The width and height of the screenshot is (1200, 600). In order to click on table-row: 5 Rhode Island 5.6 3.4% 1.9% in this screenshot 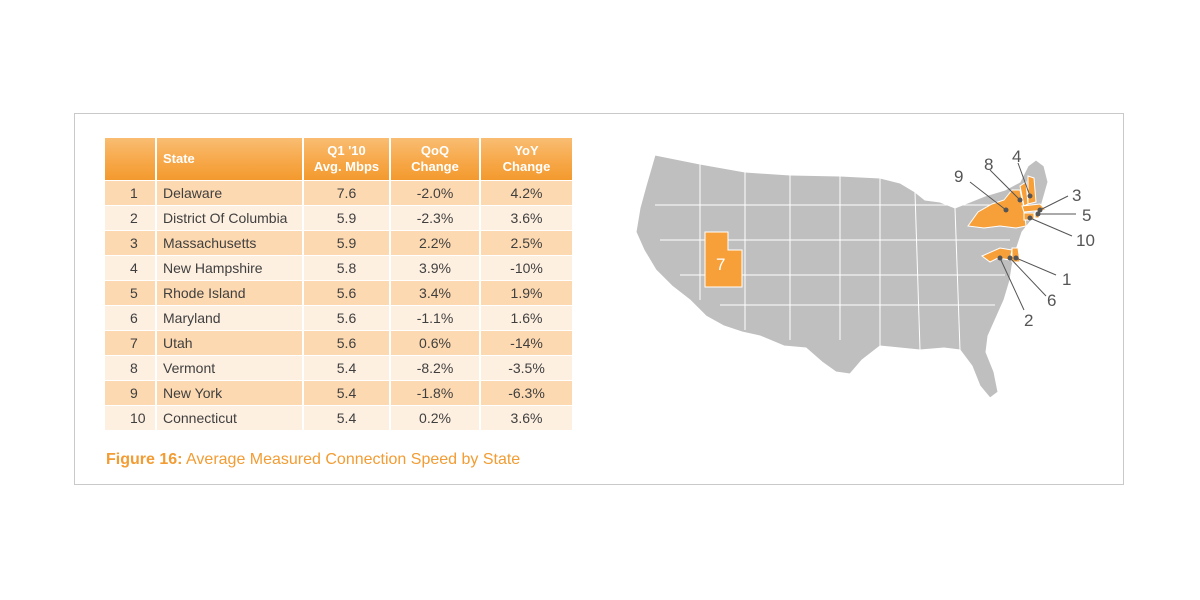, I will do `click(338, 292)`.